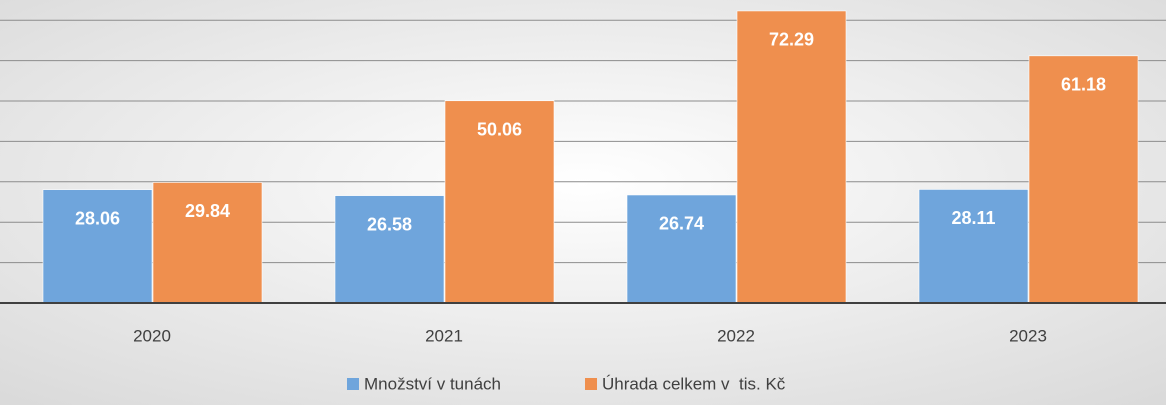  Describe the element at coordinates (694, 383) in the screenshot. I see `legend-label: Úhrada celkem v tis. Kč` at that location.